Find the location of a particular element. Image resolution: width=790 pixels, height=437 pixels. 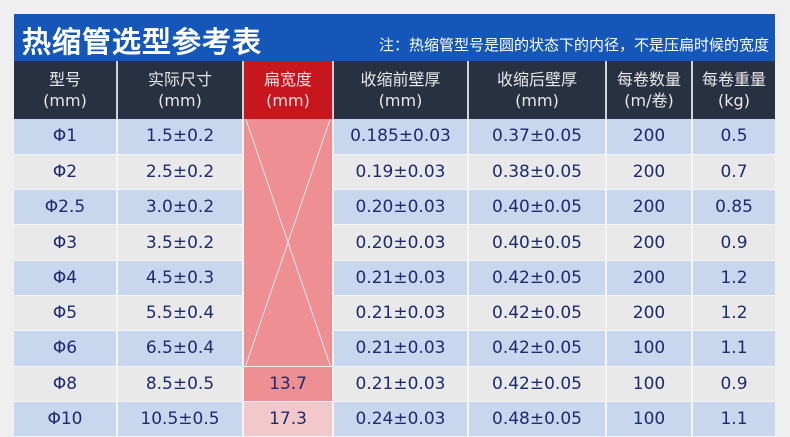

header-label: 型号 is located at coordinates (64, 79).